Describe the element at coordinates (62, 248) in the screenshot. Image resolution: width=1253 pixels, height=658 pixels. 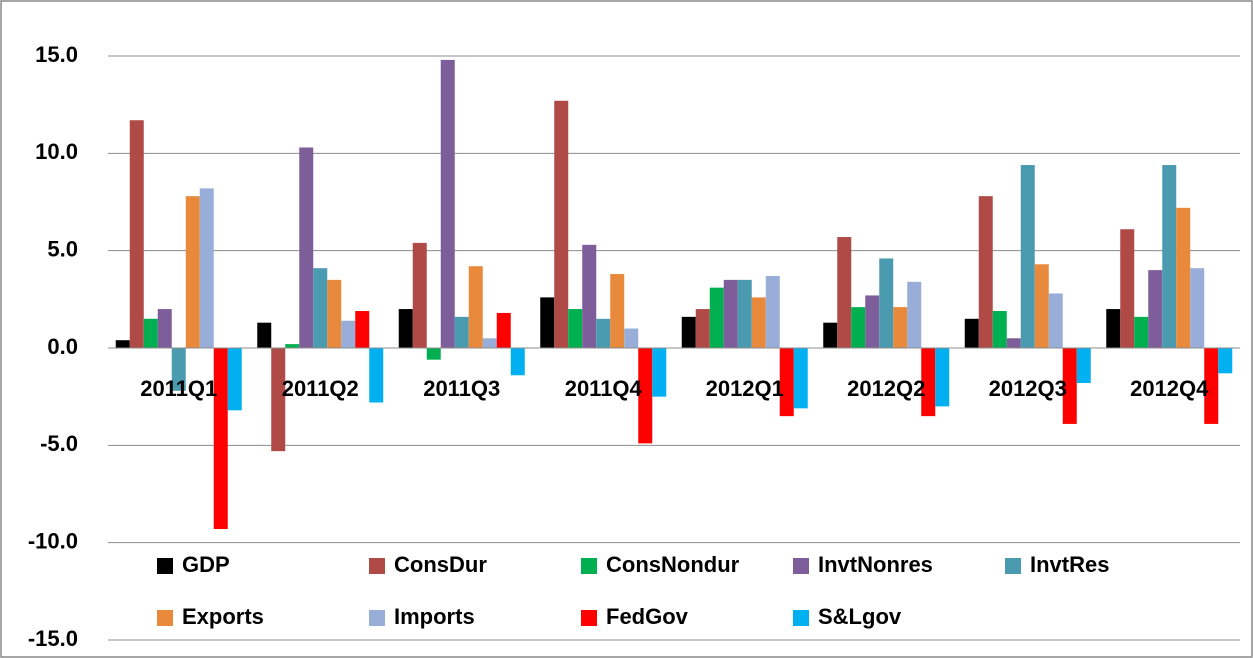
I see `y-tick-label: 5.0` at that location.